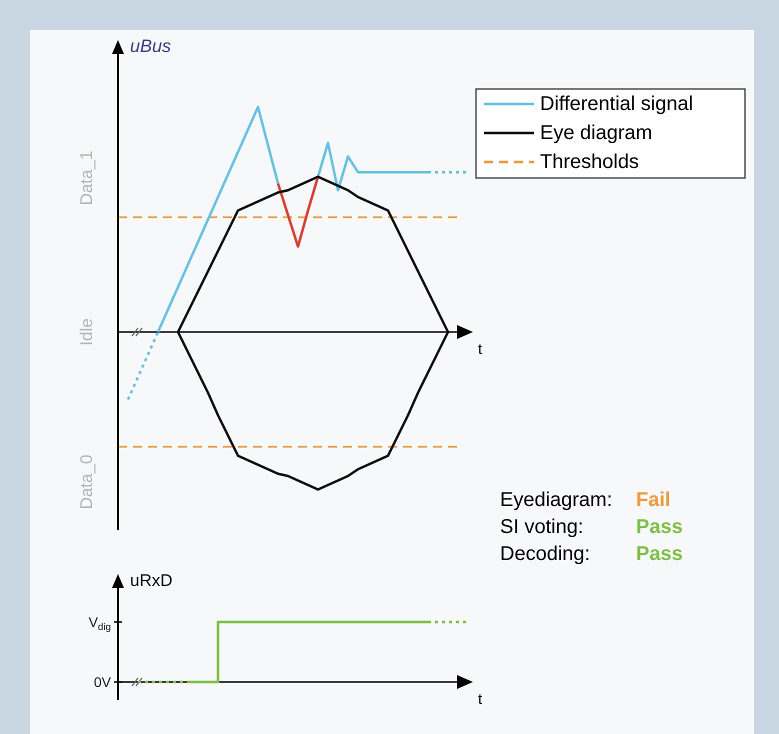  Describe the element at coordinates (585, 500) in the screenshot. I see `text: Eyediagram: Fail` at that location.